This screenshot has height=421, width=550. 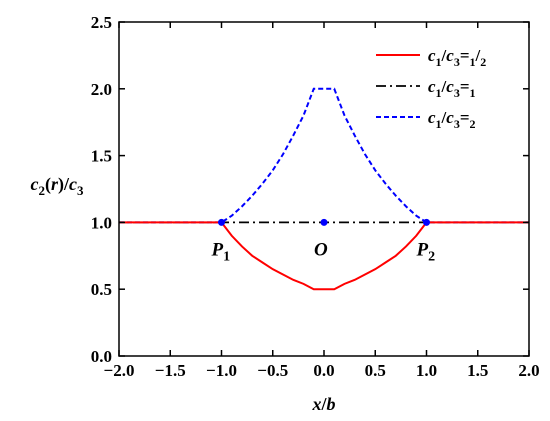 I want to click on point-label-1: P1, so click(x=221, y=251).